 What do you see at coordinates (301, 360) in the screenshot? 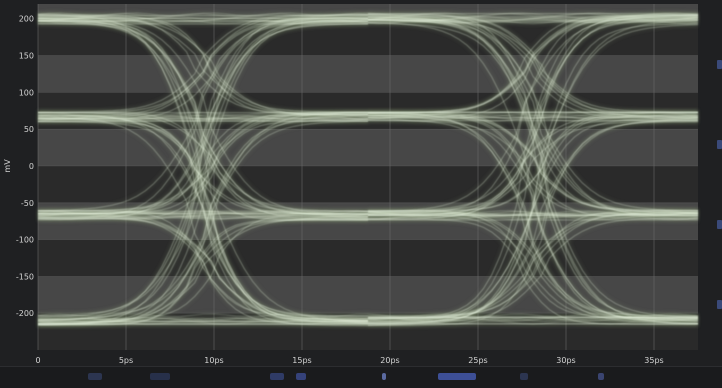
I see `x-tick-label: 15ps` at bounding box center [301, 360].